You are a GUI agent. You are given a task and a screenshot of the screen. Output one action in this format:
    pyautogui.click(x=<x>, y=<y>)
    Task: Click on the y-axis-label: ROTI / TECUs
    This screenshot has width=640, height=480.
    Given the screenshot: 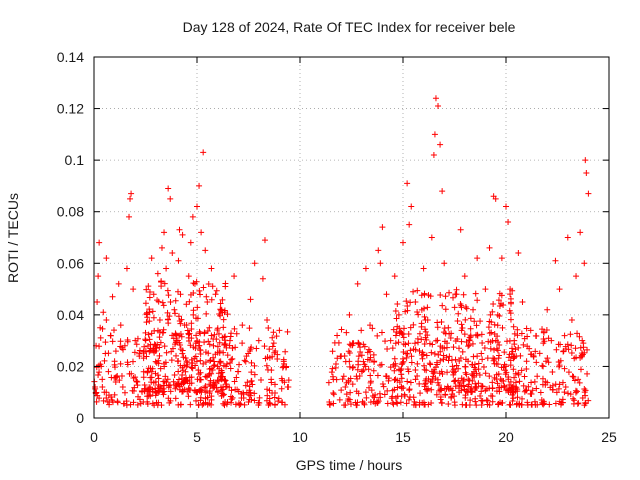 What is the action you would take?
    pyautogui.click(x=13, y=238)
    